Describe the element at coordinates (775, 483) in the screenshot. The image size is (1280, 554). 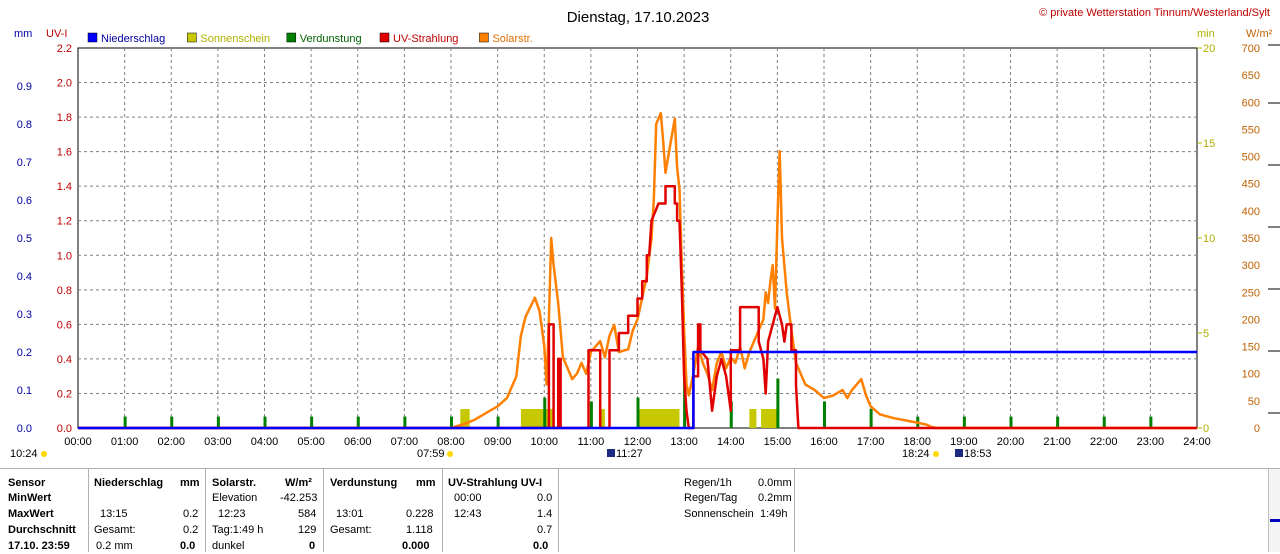
I see `extra-value: 0.0mm` at that location.